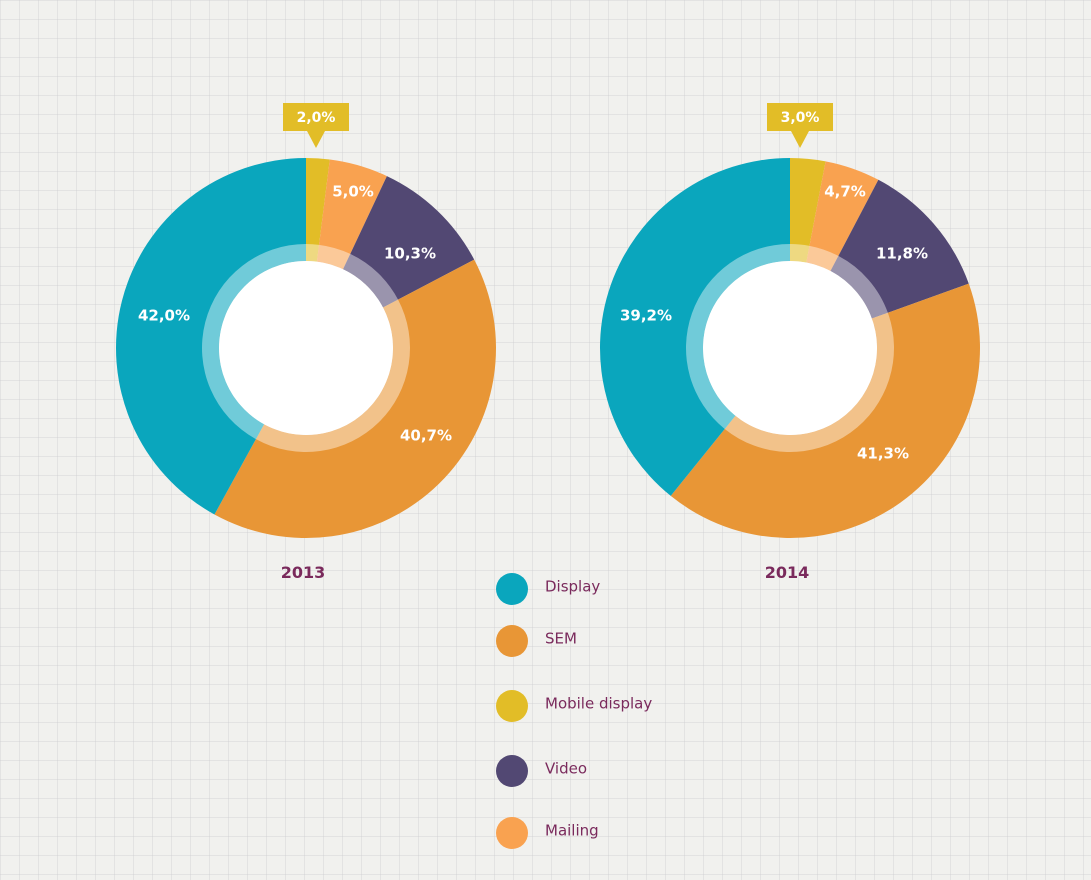 This screenshot has width=1091, height=880. What do you see at coordinates (318, 210) in the screenshot?
I see `slice-mobile-display-2013` at bounding box center [318, 210].